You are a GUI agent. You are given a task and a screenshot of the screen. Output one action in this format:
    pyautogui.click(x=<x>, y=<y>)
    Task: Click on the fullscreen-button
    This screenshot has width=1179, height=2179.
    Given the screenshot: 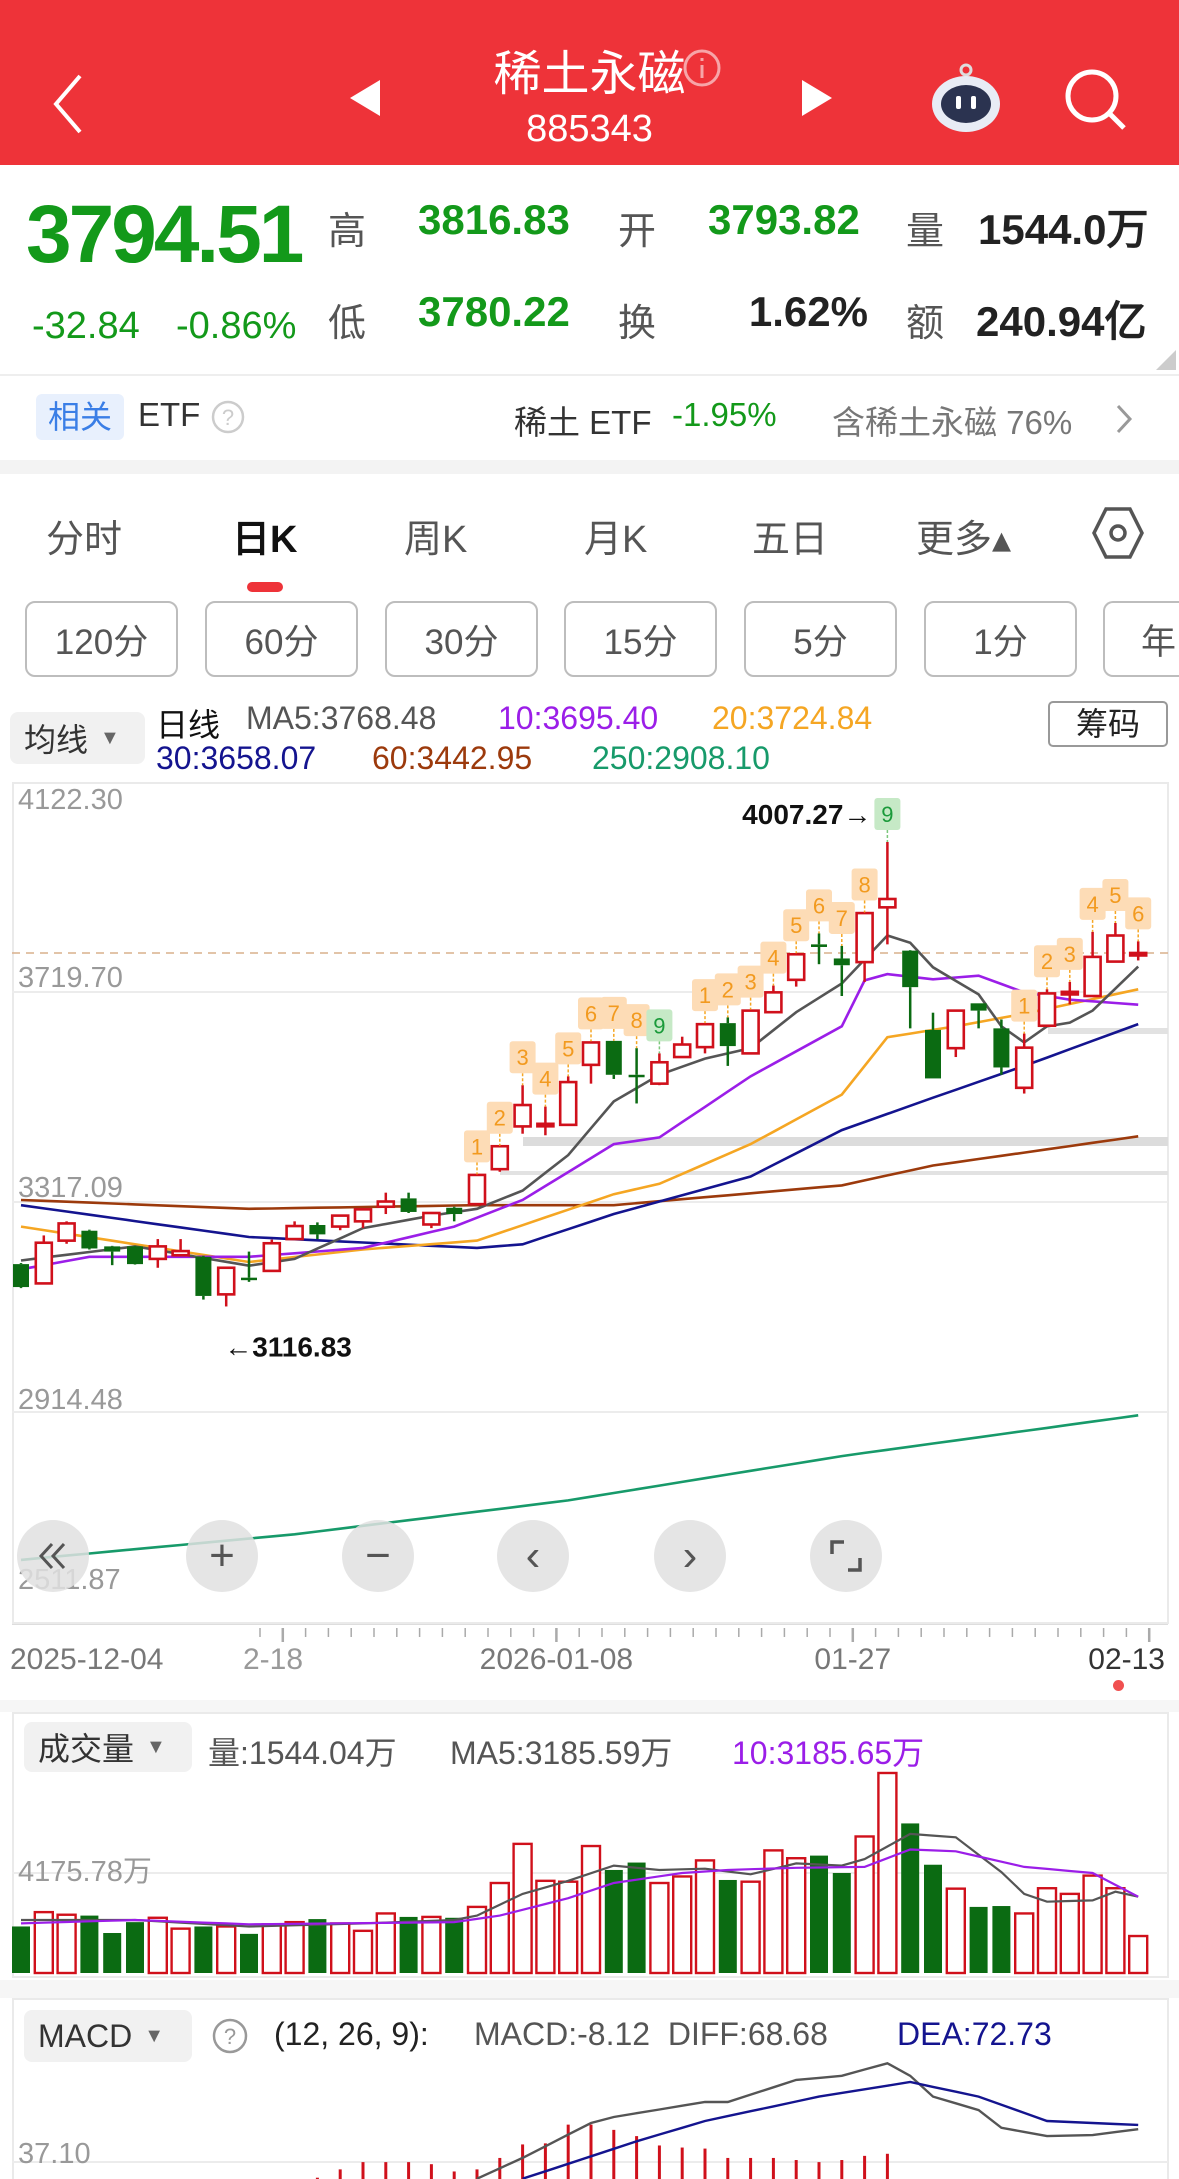 What is the action you would take?
    pyautogui.click(x=846, y=1556)
    